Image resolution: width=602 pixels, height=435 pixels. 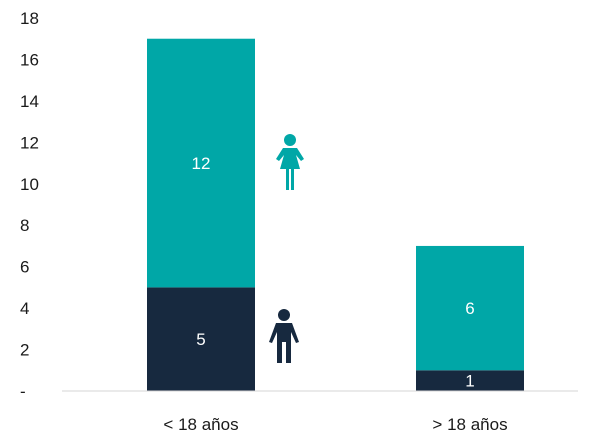 I want to click on x-category-label: > 18 años, so click(x=469, y=424).